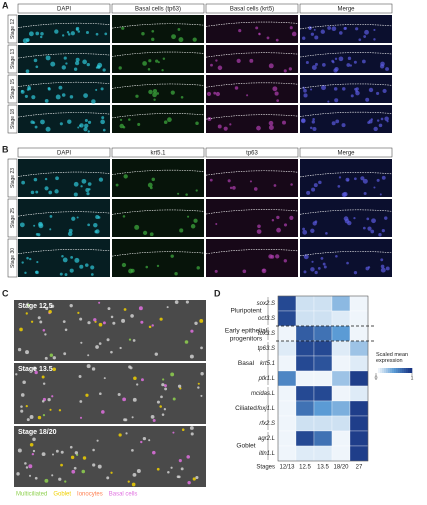  What do you see at coordinates (13, 218) in the screenshot?
I see `row-label: Stage 25` at bounding box center [13, 218].